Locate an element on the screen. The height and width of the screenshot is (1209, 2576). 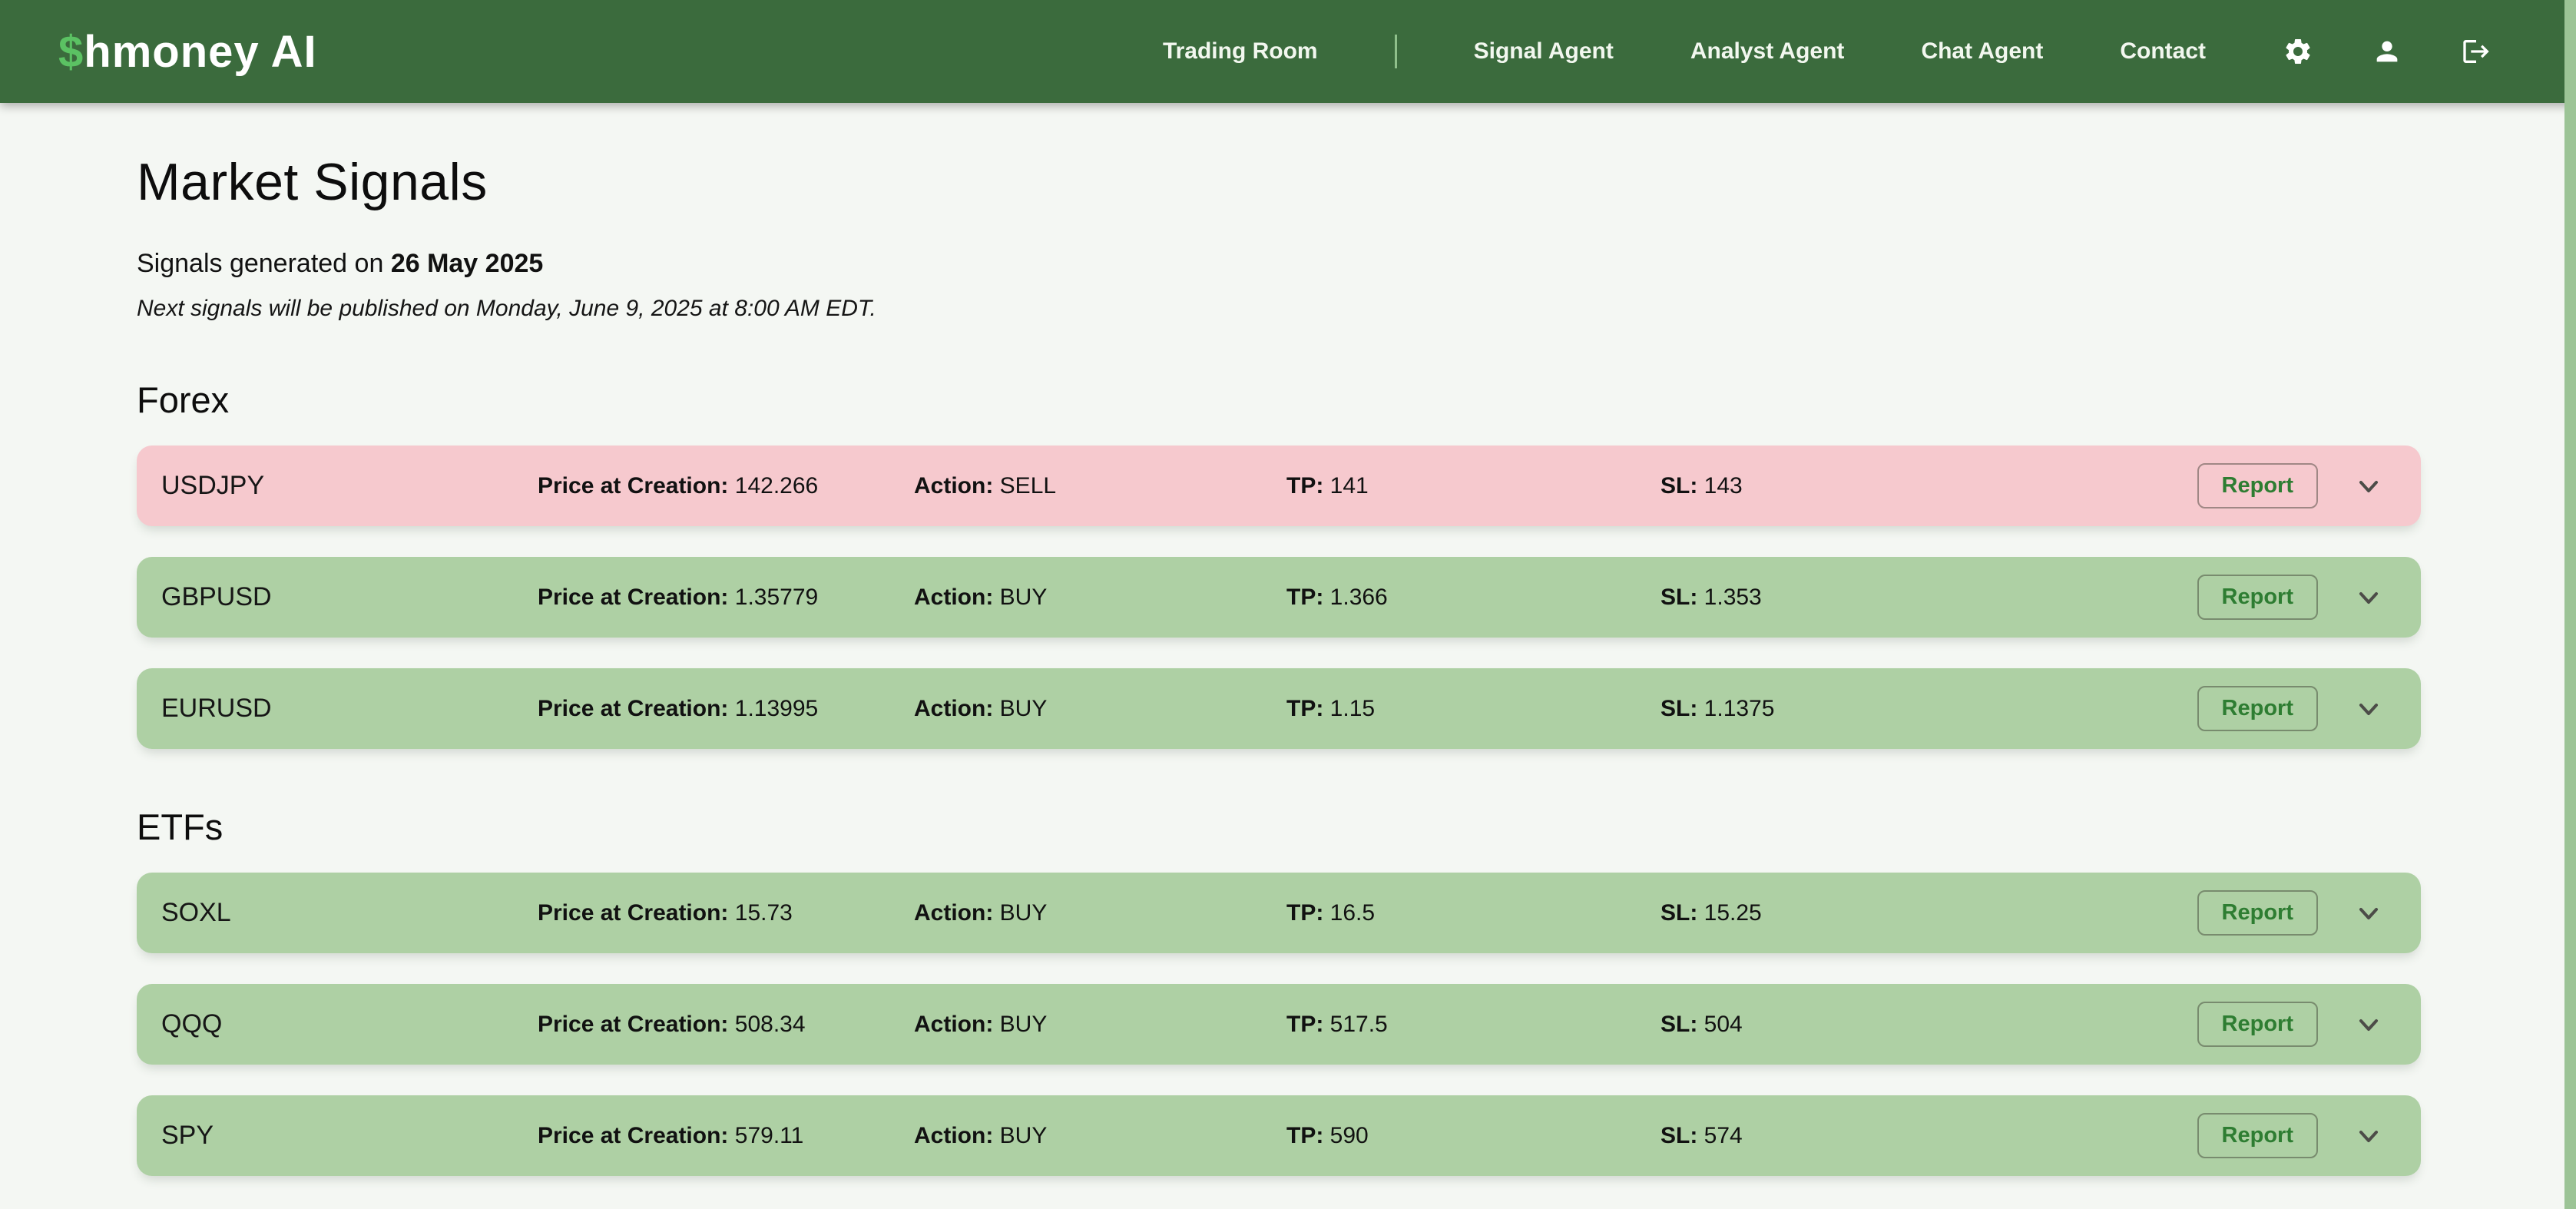
scrollbar is located at coordinates (2570, 604).